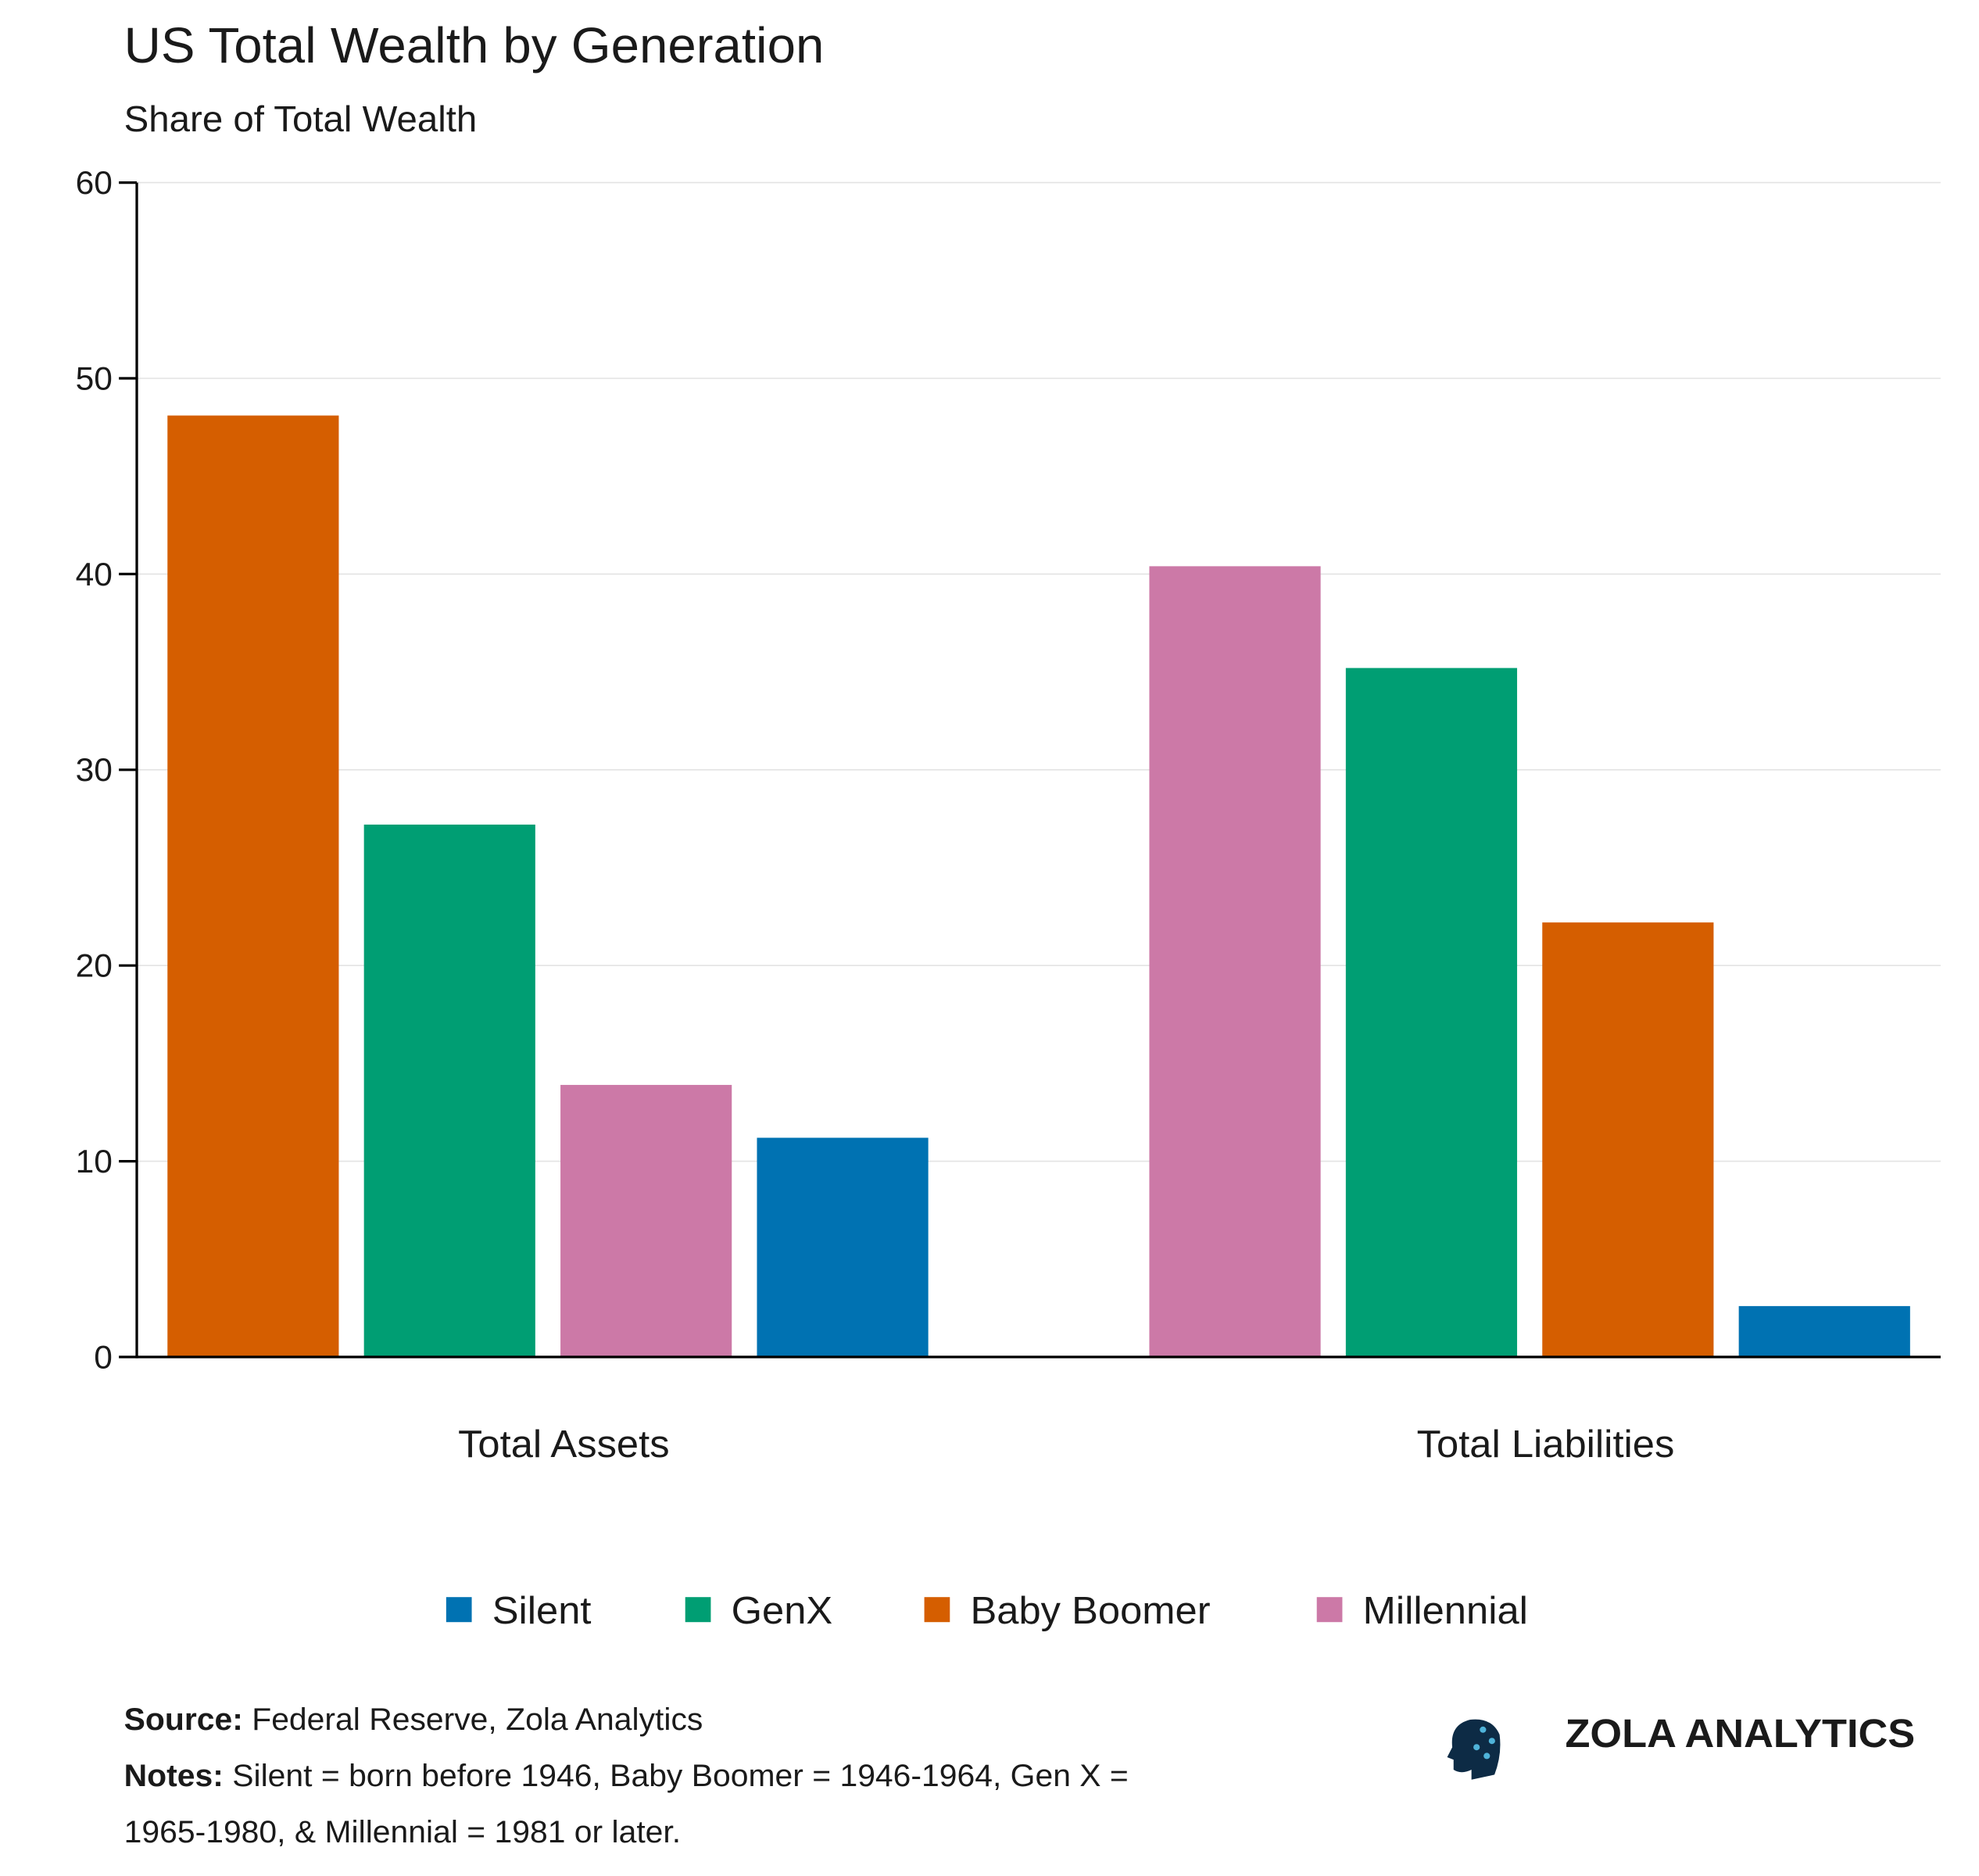 The height and width of the screenshot is (1876, 1979). What do you see at coordinates (94, 1161) in the screenshot?
I see `y-tick-label: 10` at bounding box center [94, 1161].